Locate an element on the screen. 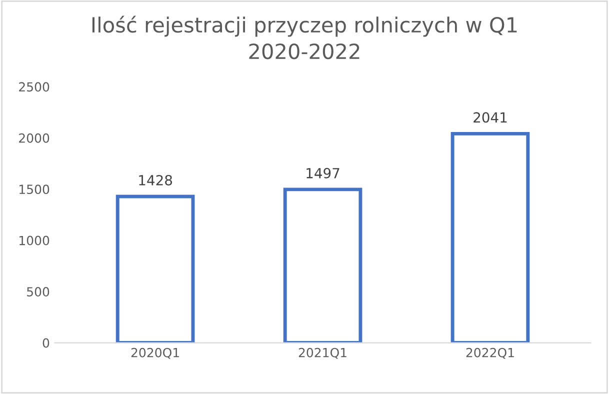  y-tick-label: 0 is located at coordinates (46, 343).